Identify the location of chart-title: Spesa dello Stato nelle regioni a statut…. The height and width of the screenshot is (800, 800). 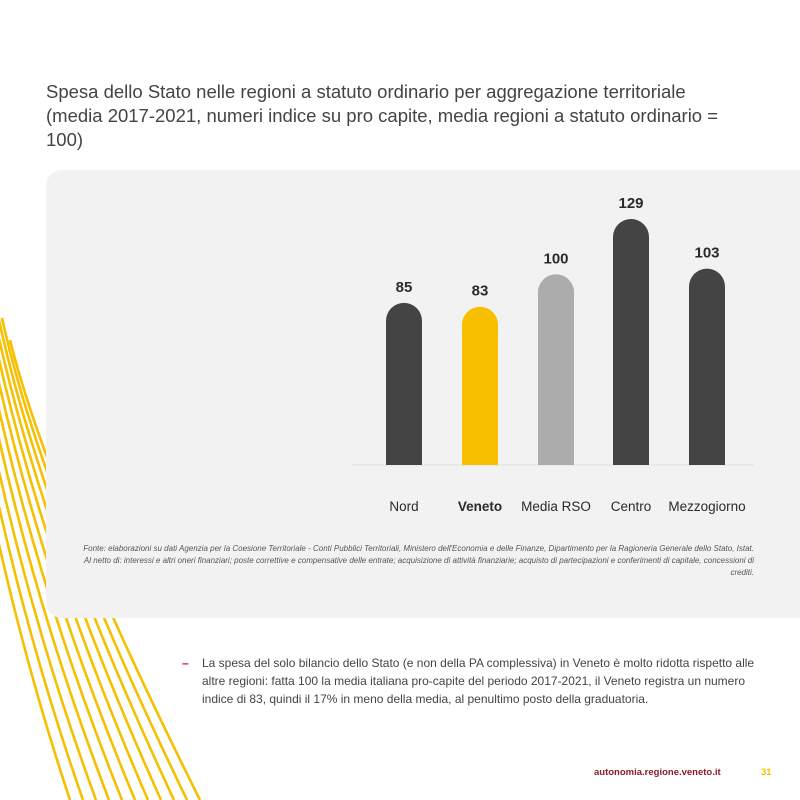
(382, 115).